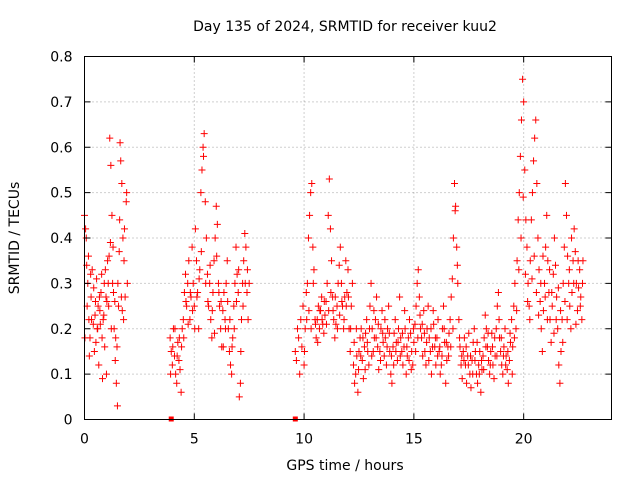 Image resolution: width=640 pixels, height=480 pixels. What do you see at coordinates (61, 284) in the screenshot?
I see `y-tick-label: 0.3` at bounding box center [61, 284].